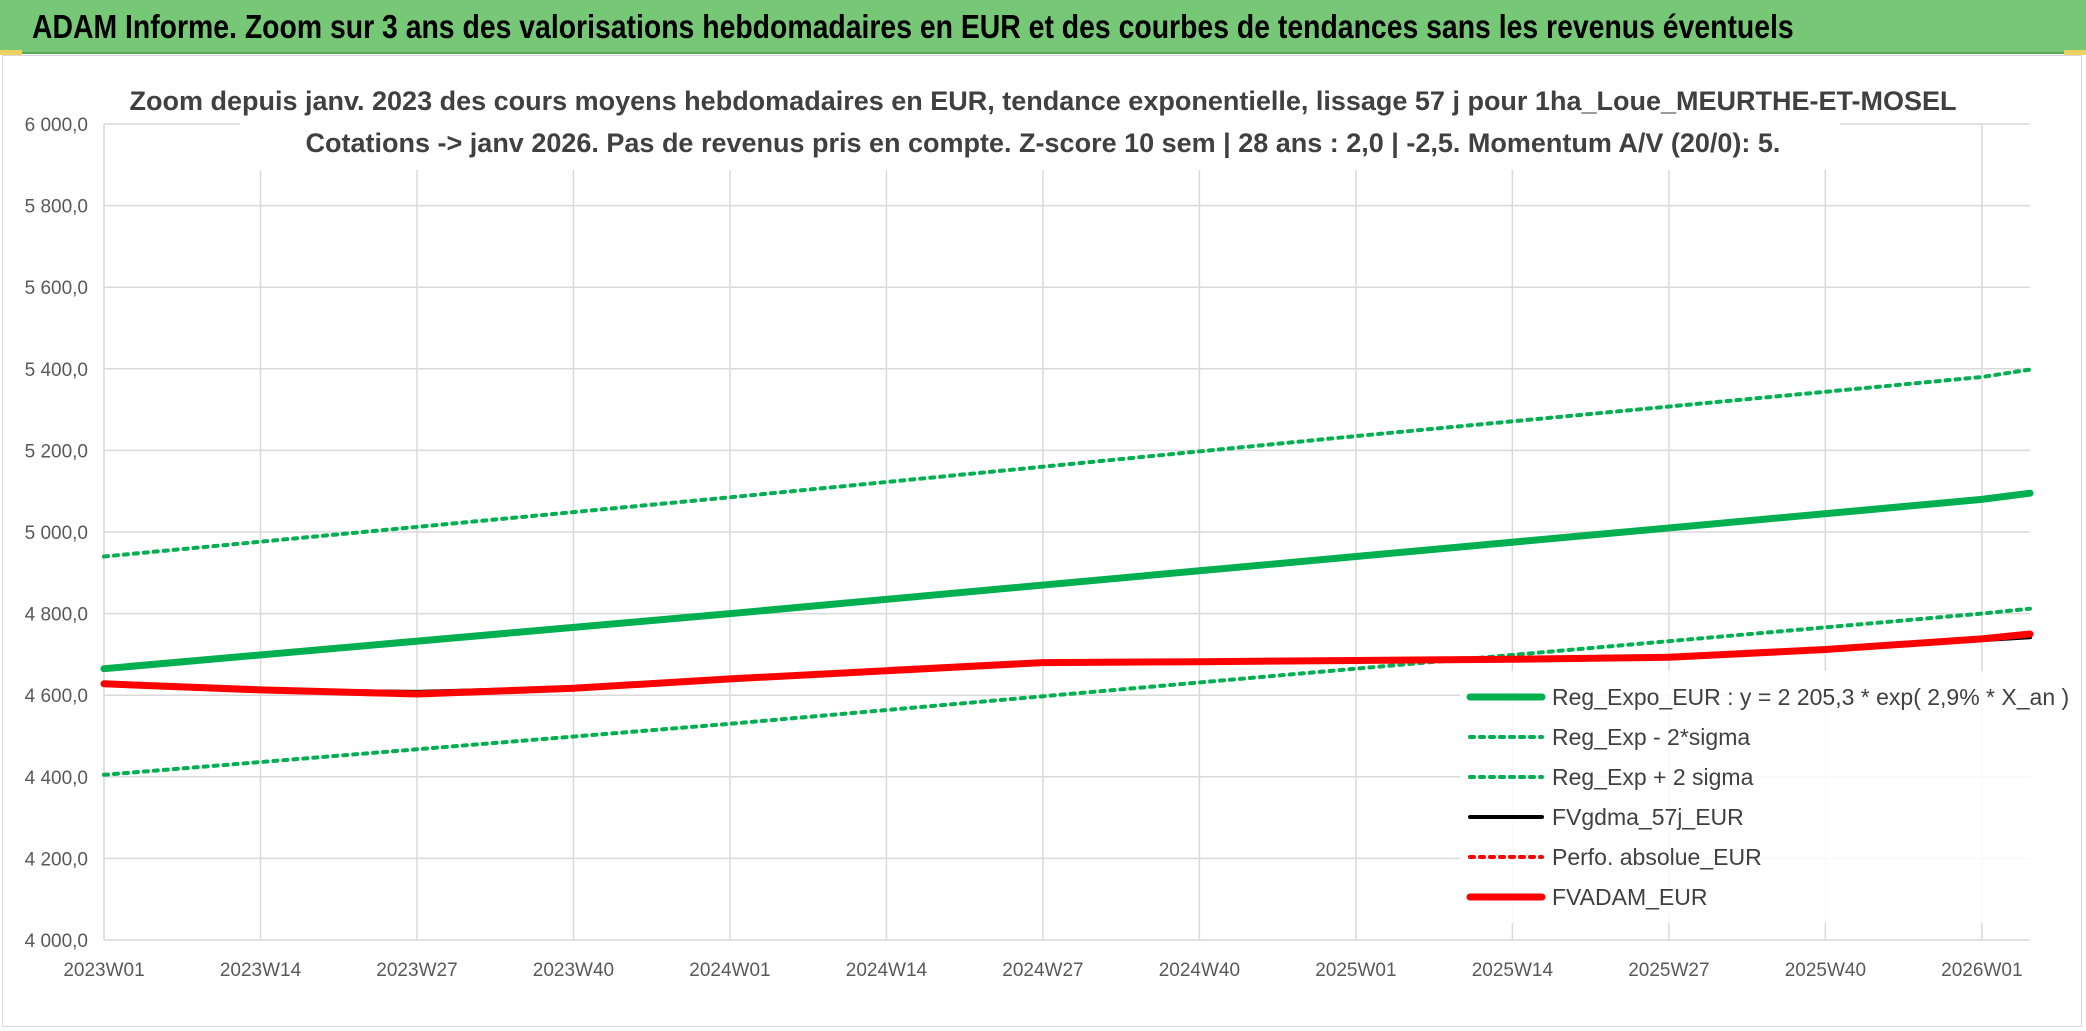 The height and width of the screenshot is (1031, 2086). Describe the element at coordinates (1513, 970) in the screenshot. I see `x-tick-label: 2025W14` at that location.